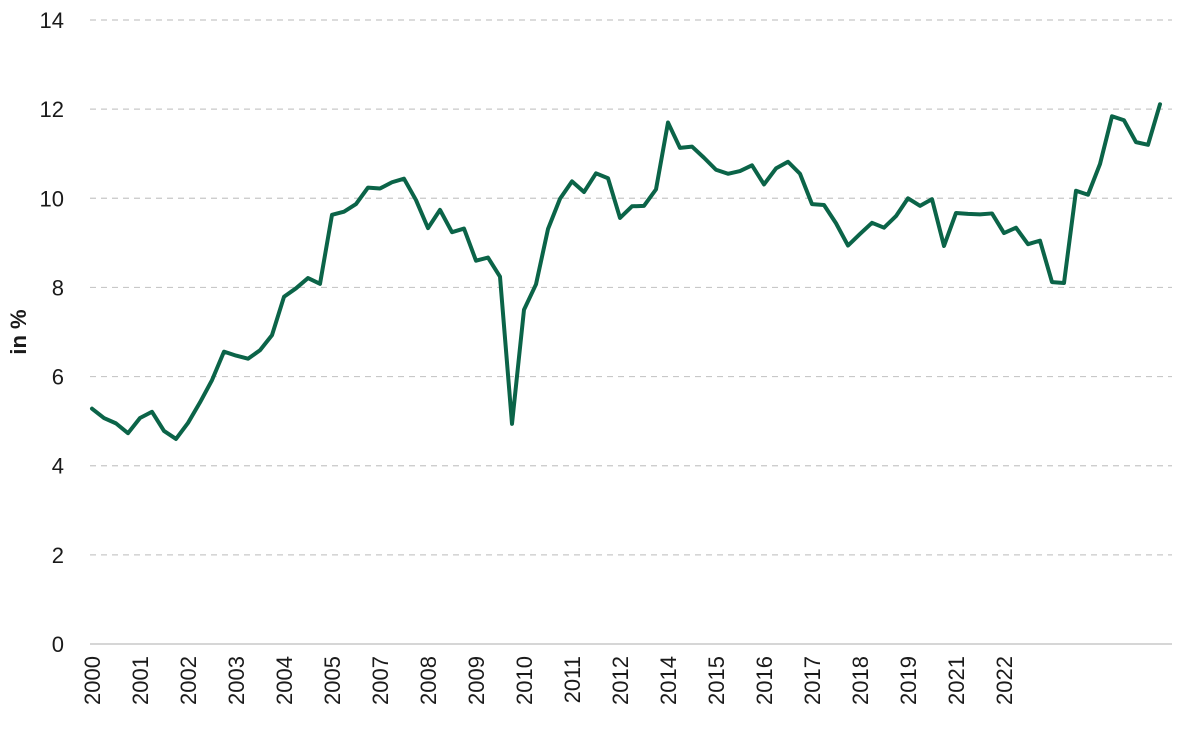 The height and width of the screenshot is (750, 1194). What do you see at coordinates (52, 20) in the screenshot?
I see `y-tick-label: 14` at bounding box center [52, 20].